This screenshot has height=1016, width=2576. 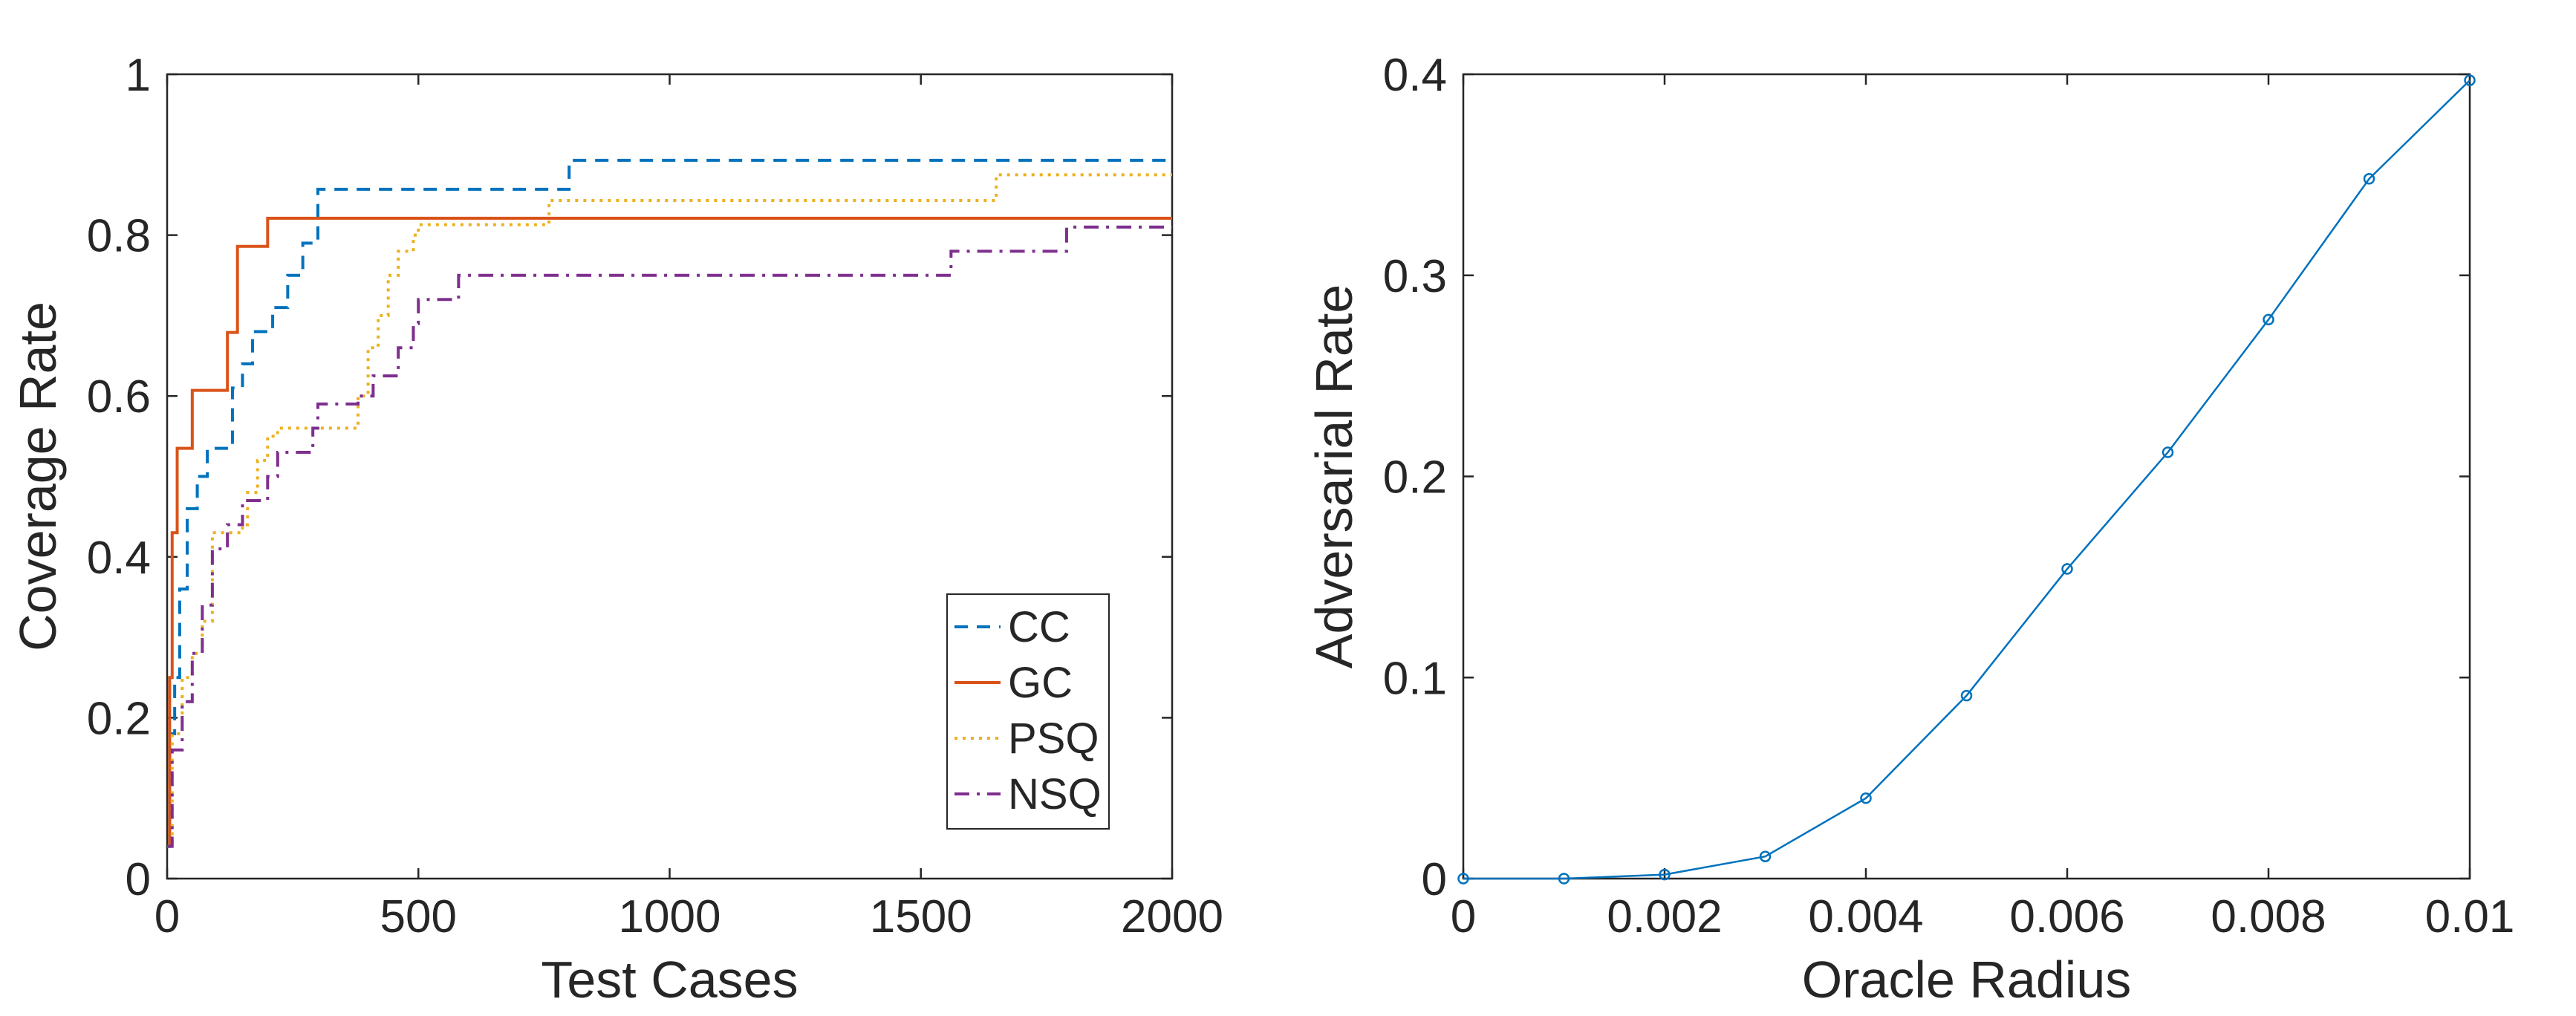 I want to click on y-tick-label: 0.6, so click(x=119, y=397).